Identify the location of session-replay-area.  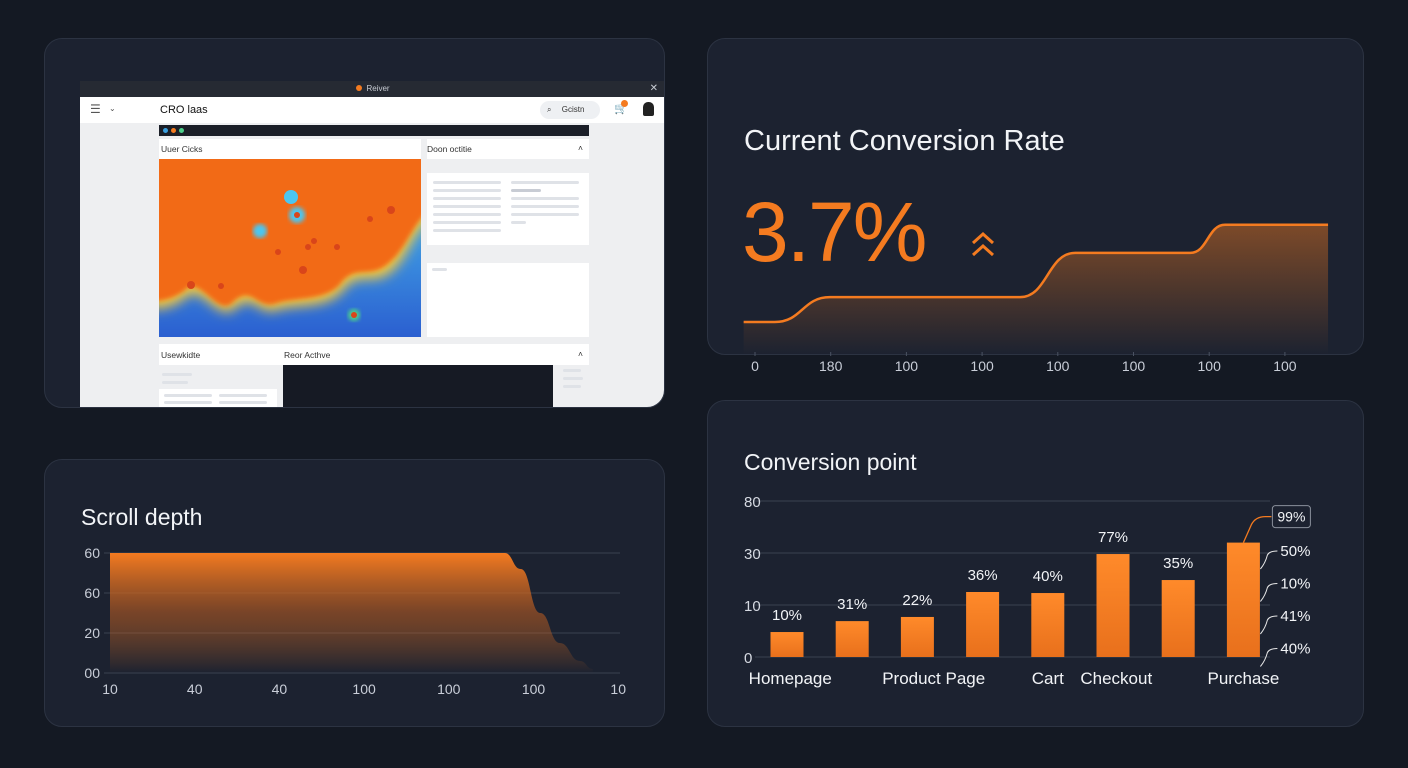
(418, 386).